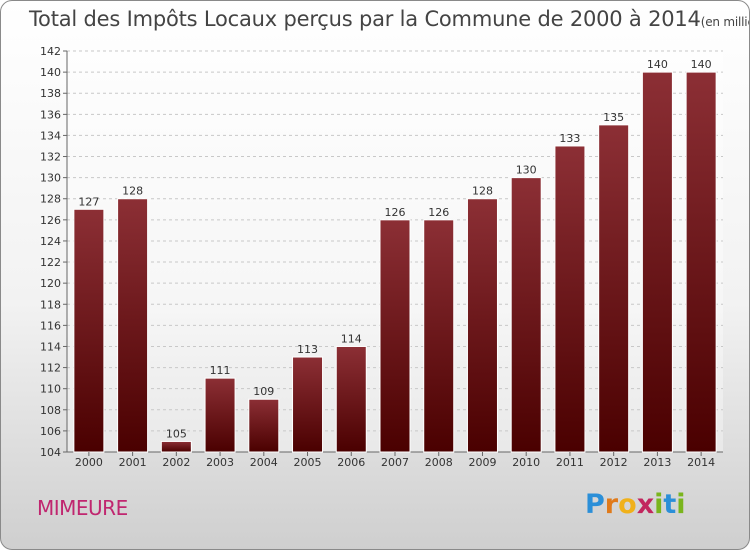  I want to click on y-tick-label: 104, so click(50, 452).